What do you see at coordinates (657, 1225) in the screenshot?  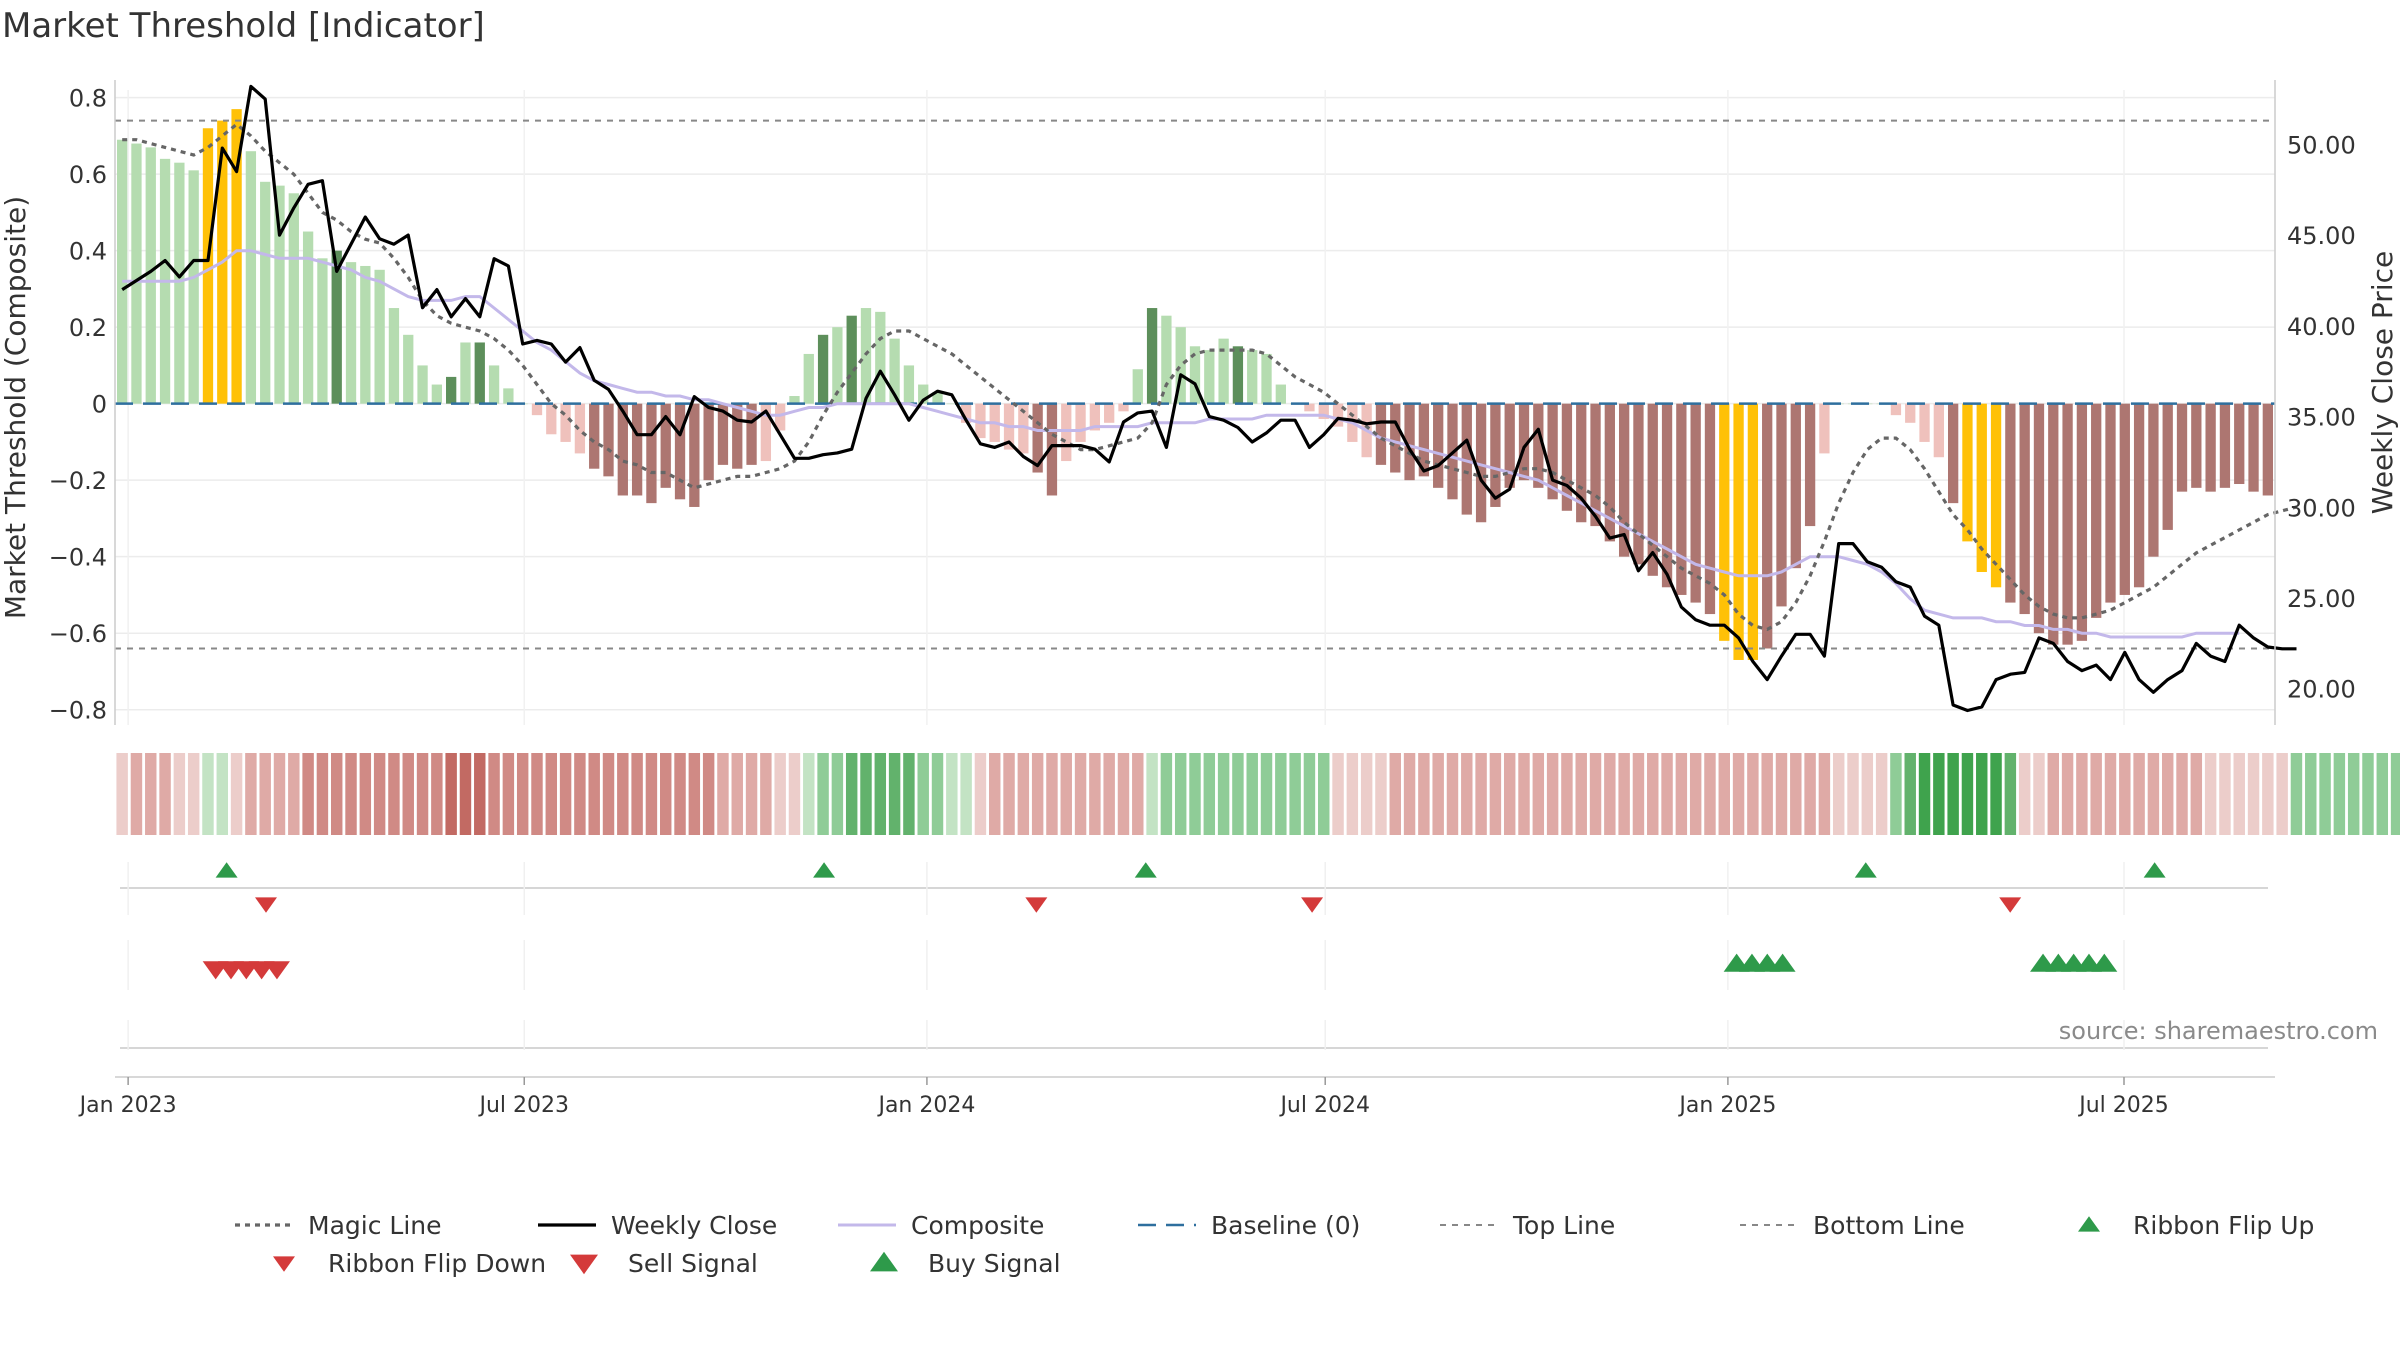 I see `legend-item-close: Weekly Close` at bounding box center [657, 1225].